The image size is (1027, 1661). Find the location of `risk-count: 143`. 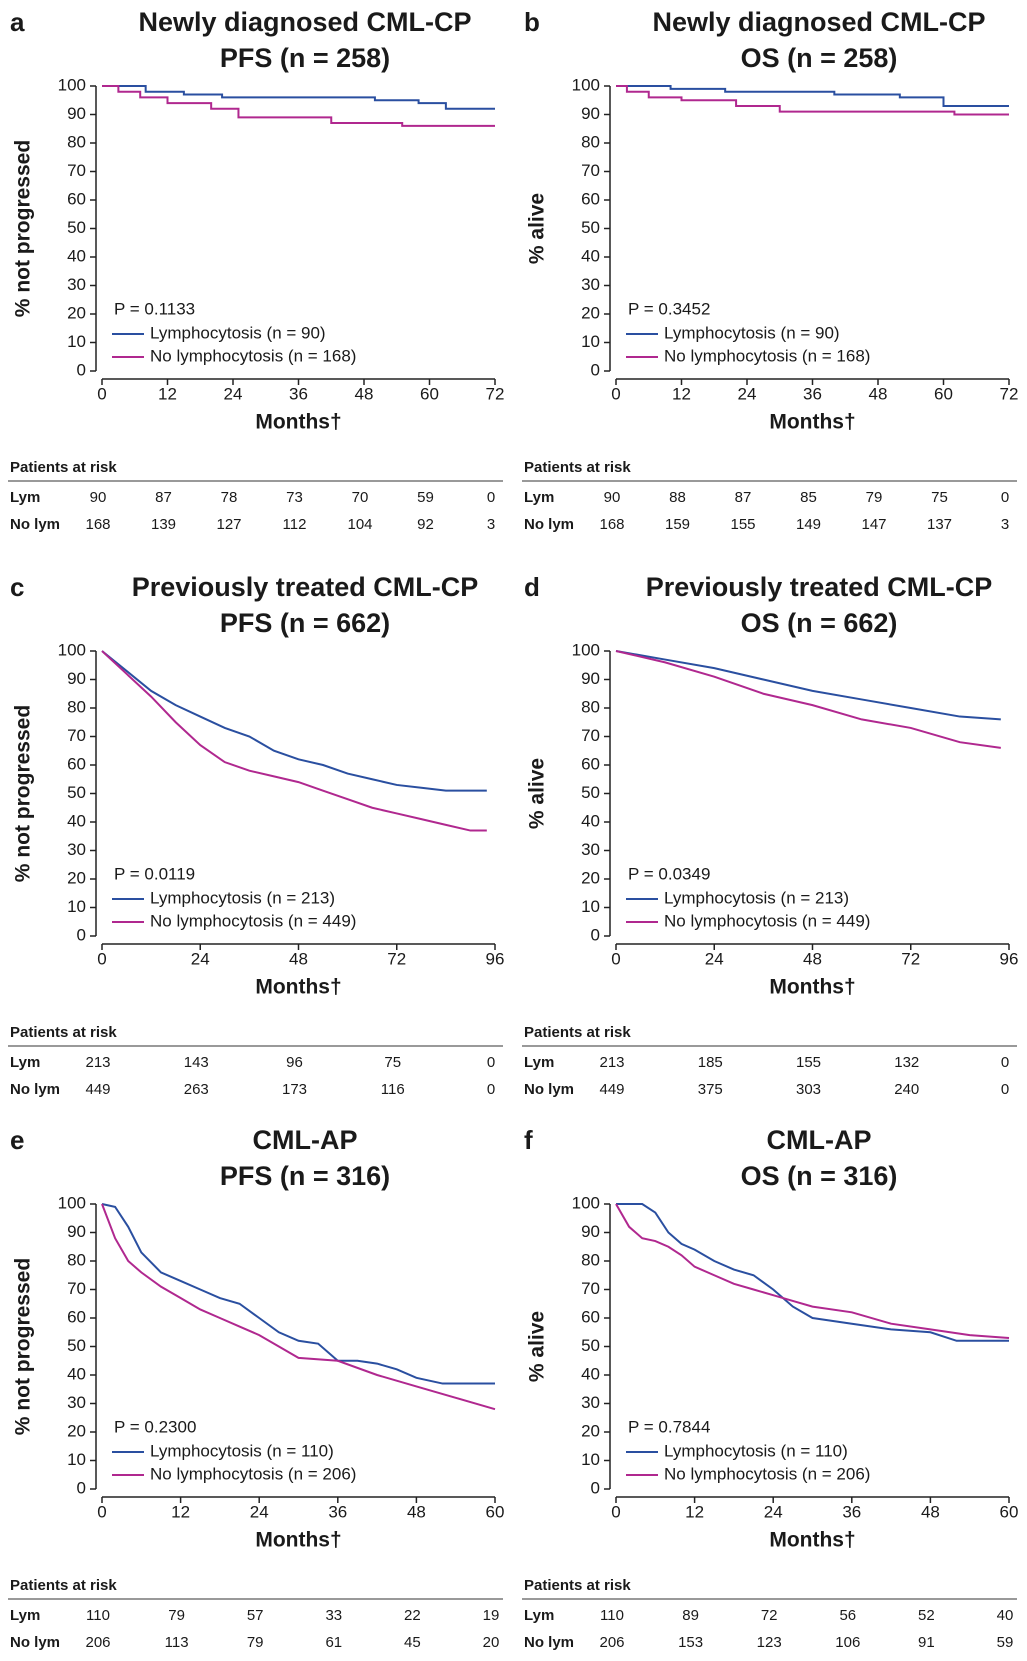

risk-count: 143 is located at coordinates (196, 1062).